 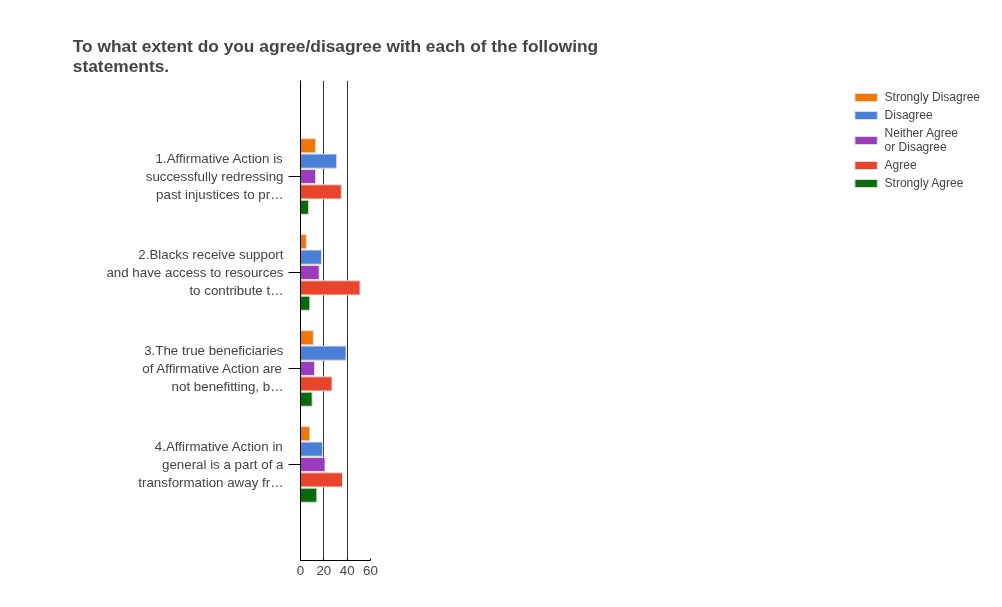 I want to click on x-tick-label: 60, so click(x=370, y=570).